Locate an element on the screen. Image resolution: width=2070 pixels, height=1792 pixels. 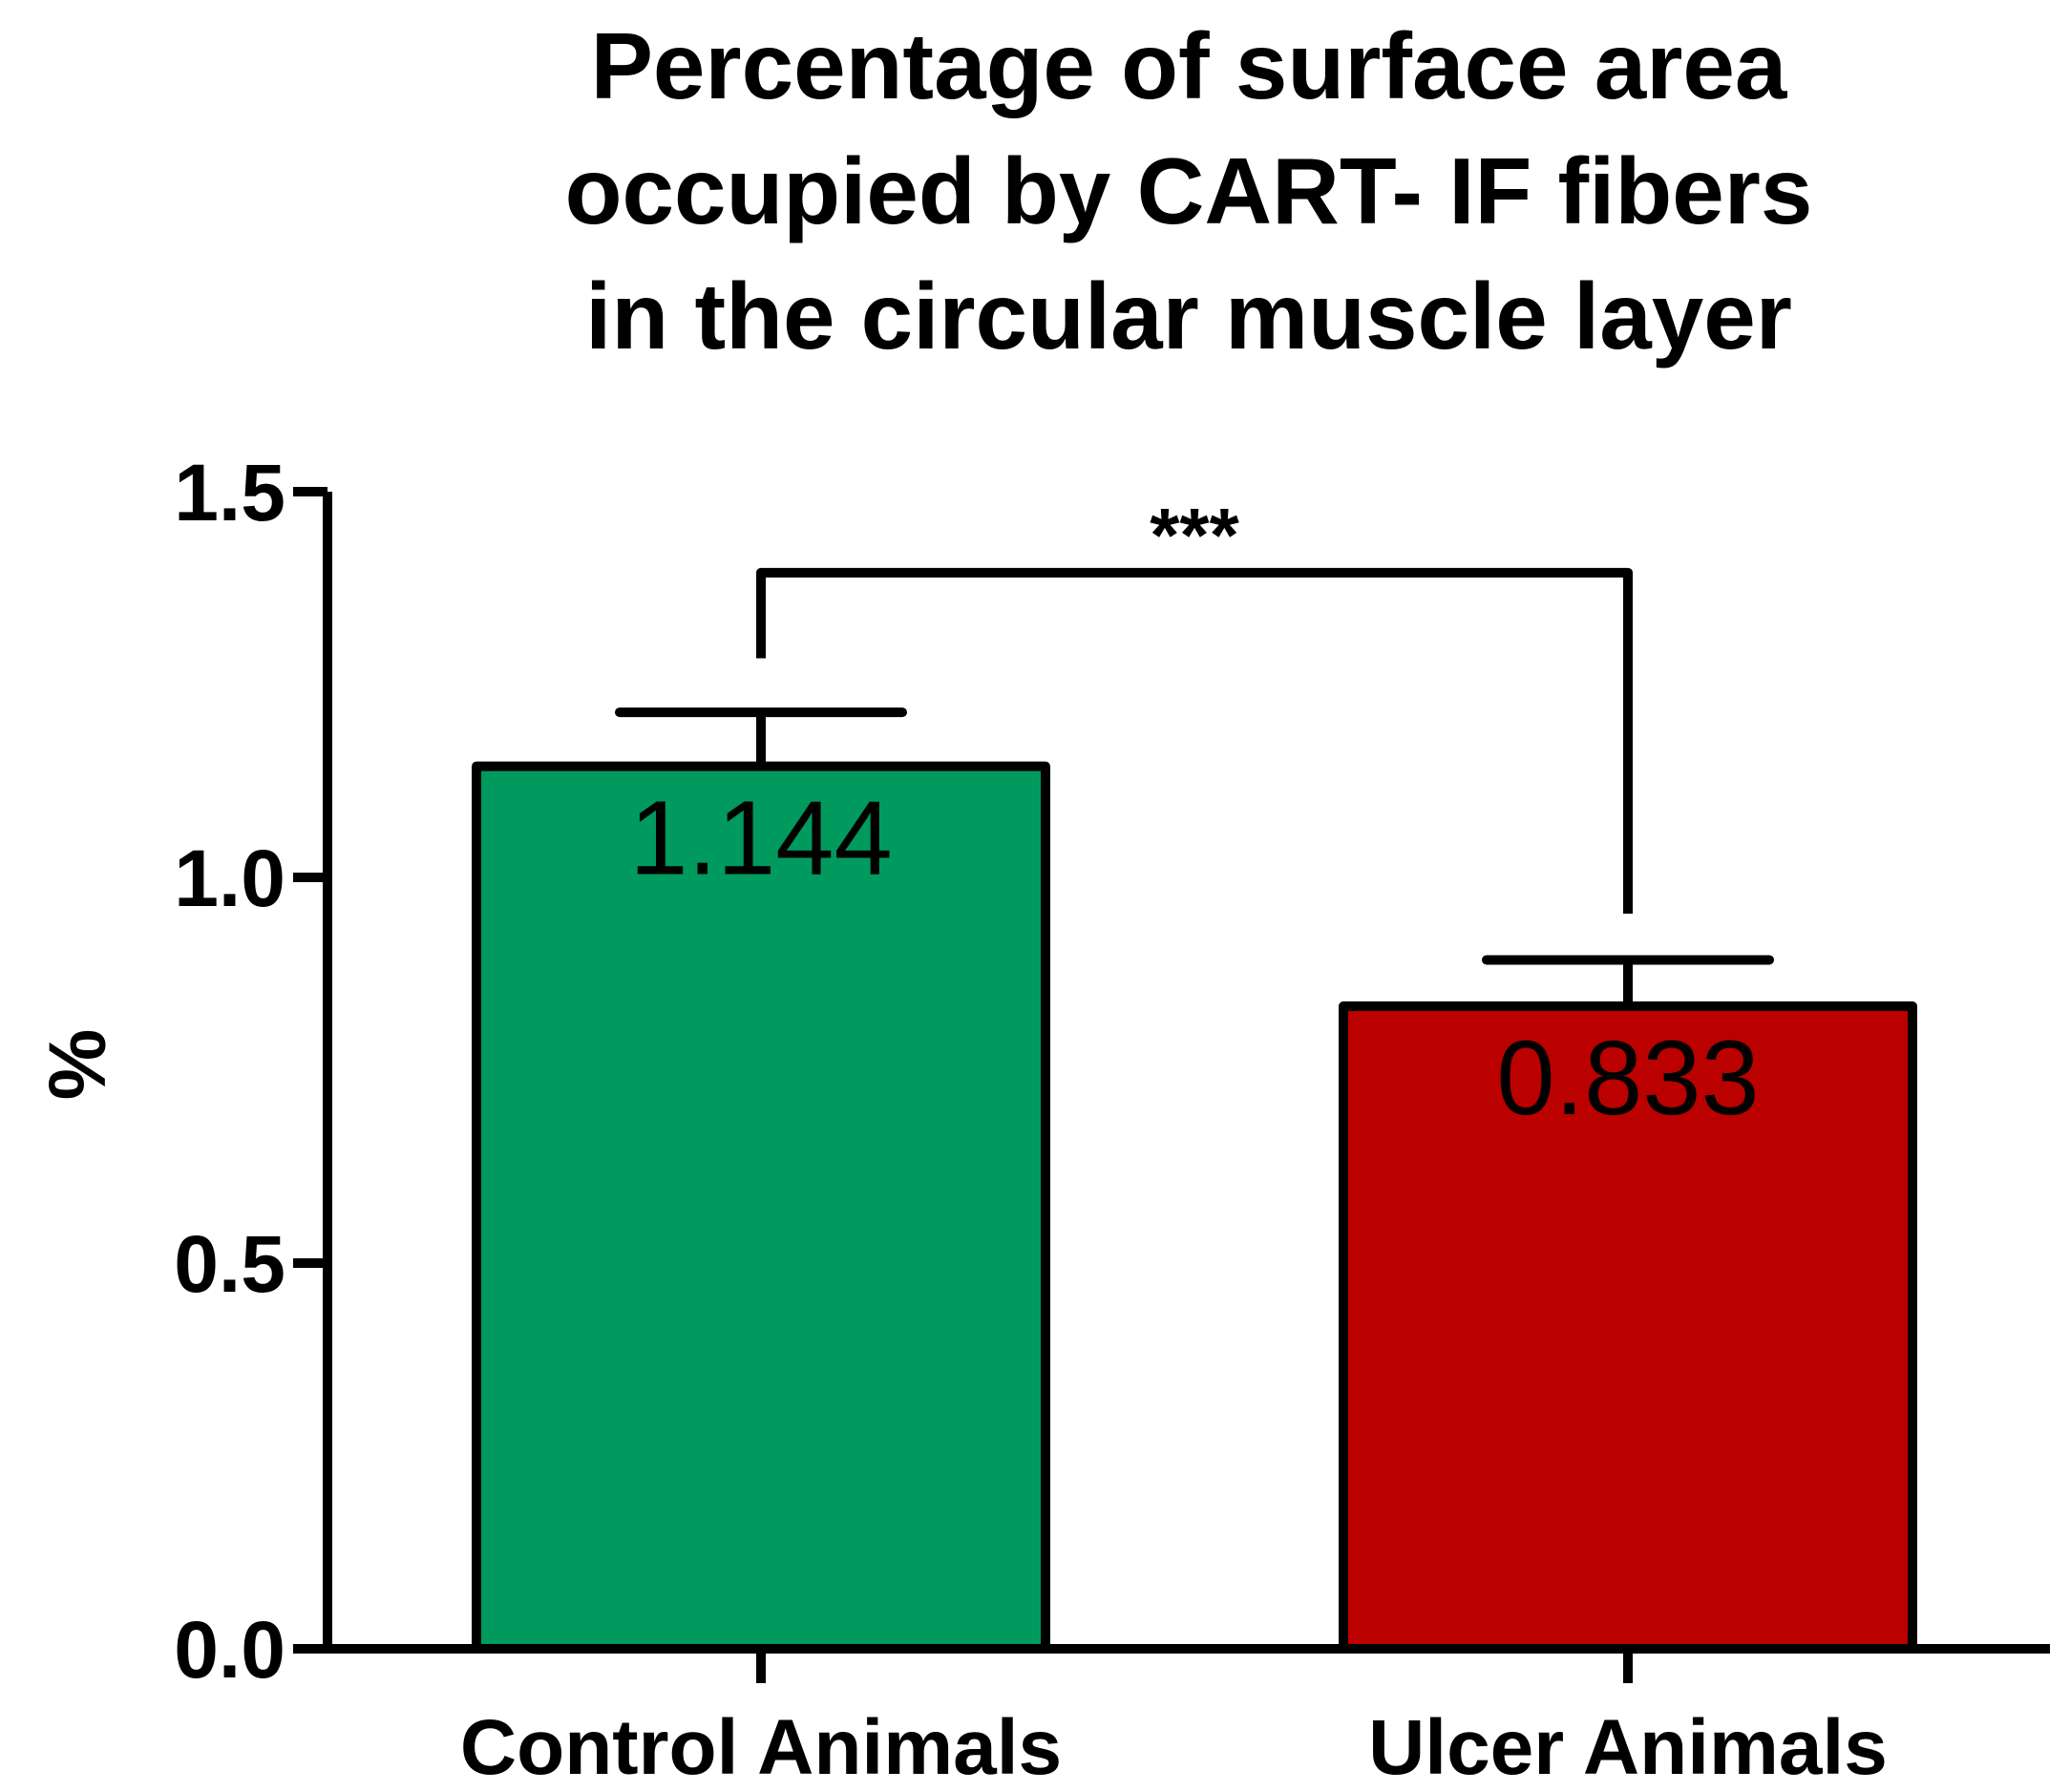
significance-label: *** is located at coordinates (1194, 535).